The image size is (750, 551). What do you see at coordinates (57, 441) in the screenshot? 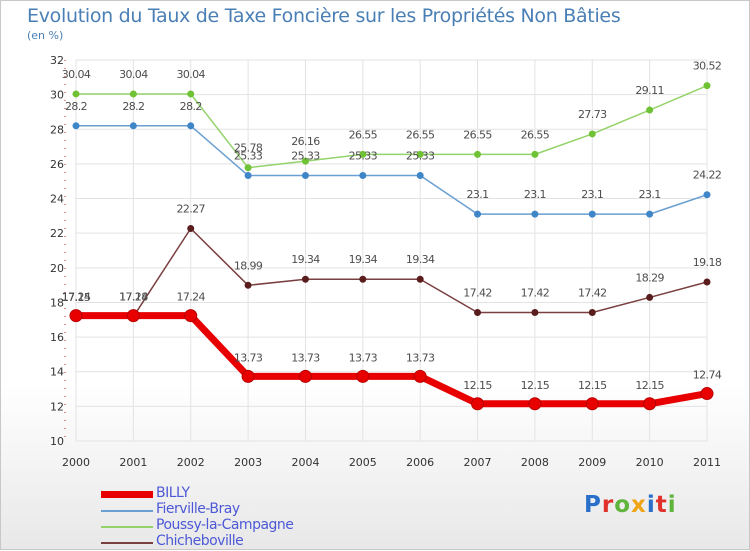
I see `y-tick-label: 10` at bounding box center [57, 441].